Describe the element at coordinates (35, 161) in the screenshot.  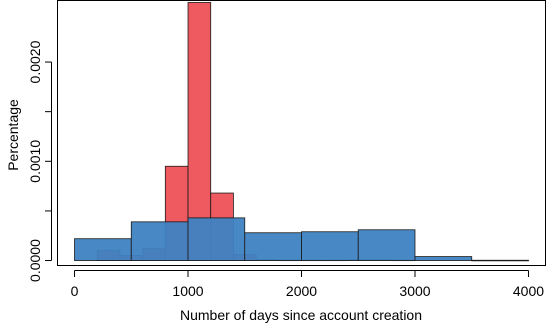
I see `y-tick-label: 0.0010` at that location.